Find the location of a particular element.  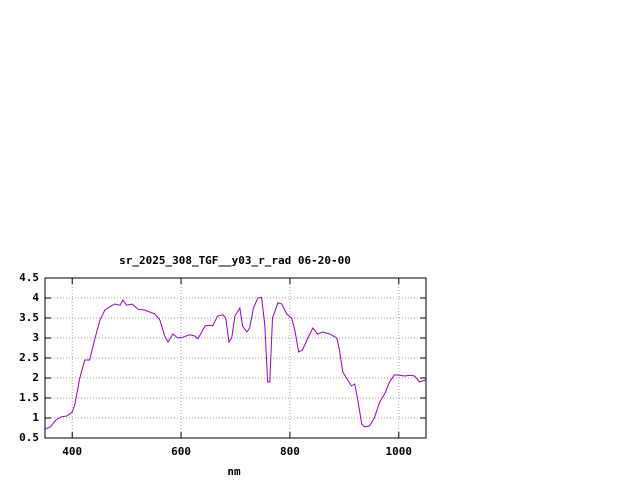

y-tick-label: 2 is located at coordinates (35, 377).